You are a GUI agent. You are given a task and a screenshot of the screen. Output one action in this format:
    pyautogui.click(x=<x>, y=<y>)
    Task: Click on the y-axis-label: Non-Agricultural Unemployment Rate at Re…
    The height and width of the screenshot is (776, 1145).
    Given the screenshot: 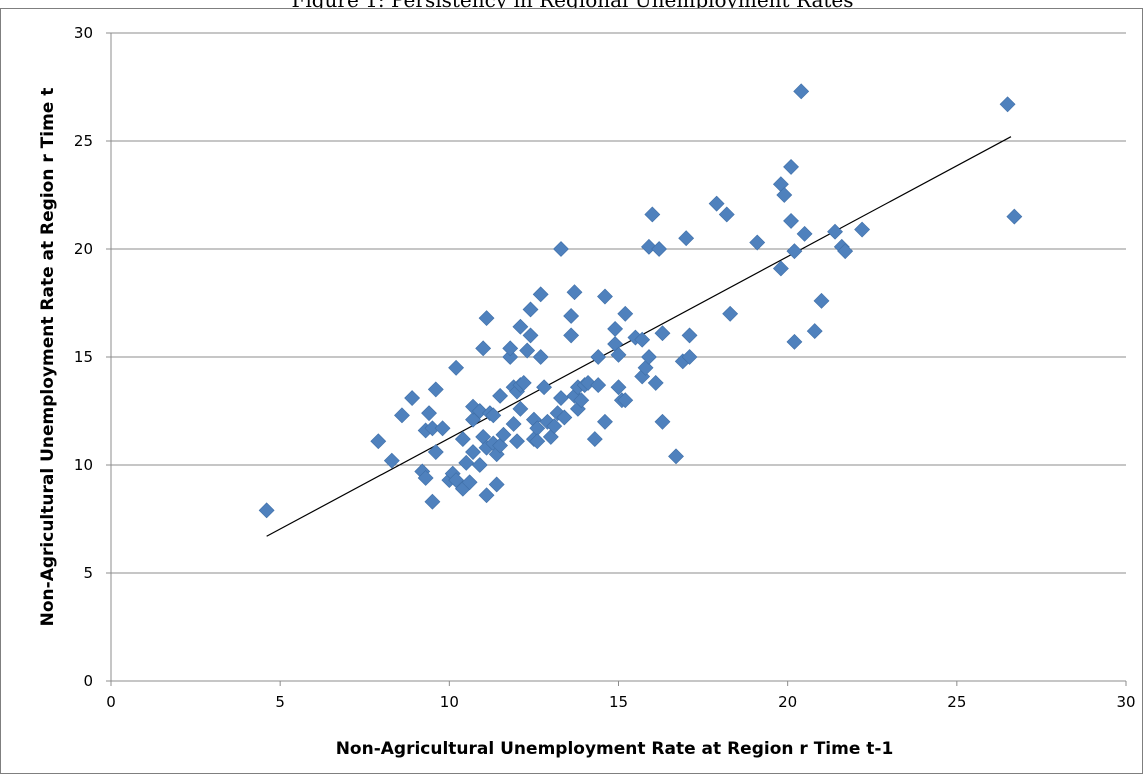 What is the action you would take?
    pyautogui.click(x=48, y=357)
    